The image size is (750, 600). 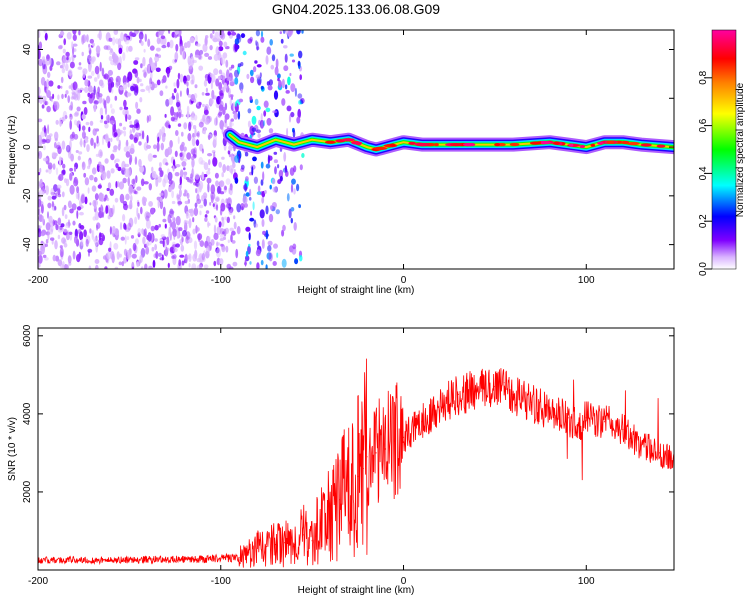 I want to click on colorbar-tick-label: 0.8, so click(x=703, y=77).